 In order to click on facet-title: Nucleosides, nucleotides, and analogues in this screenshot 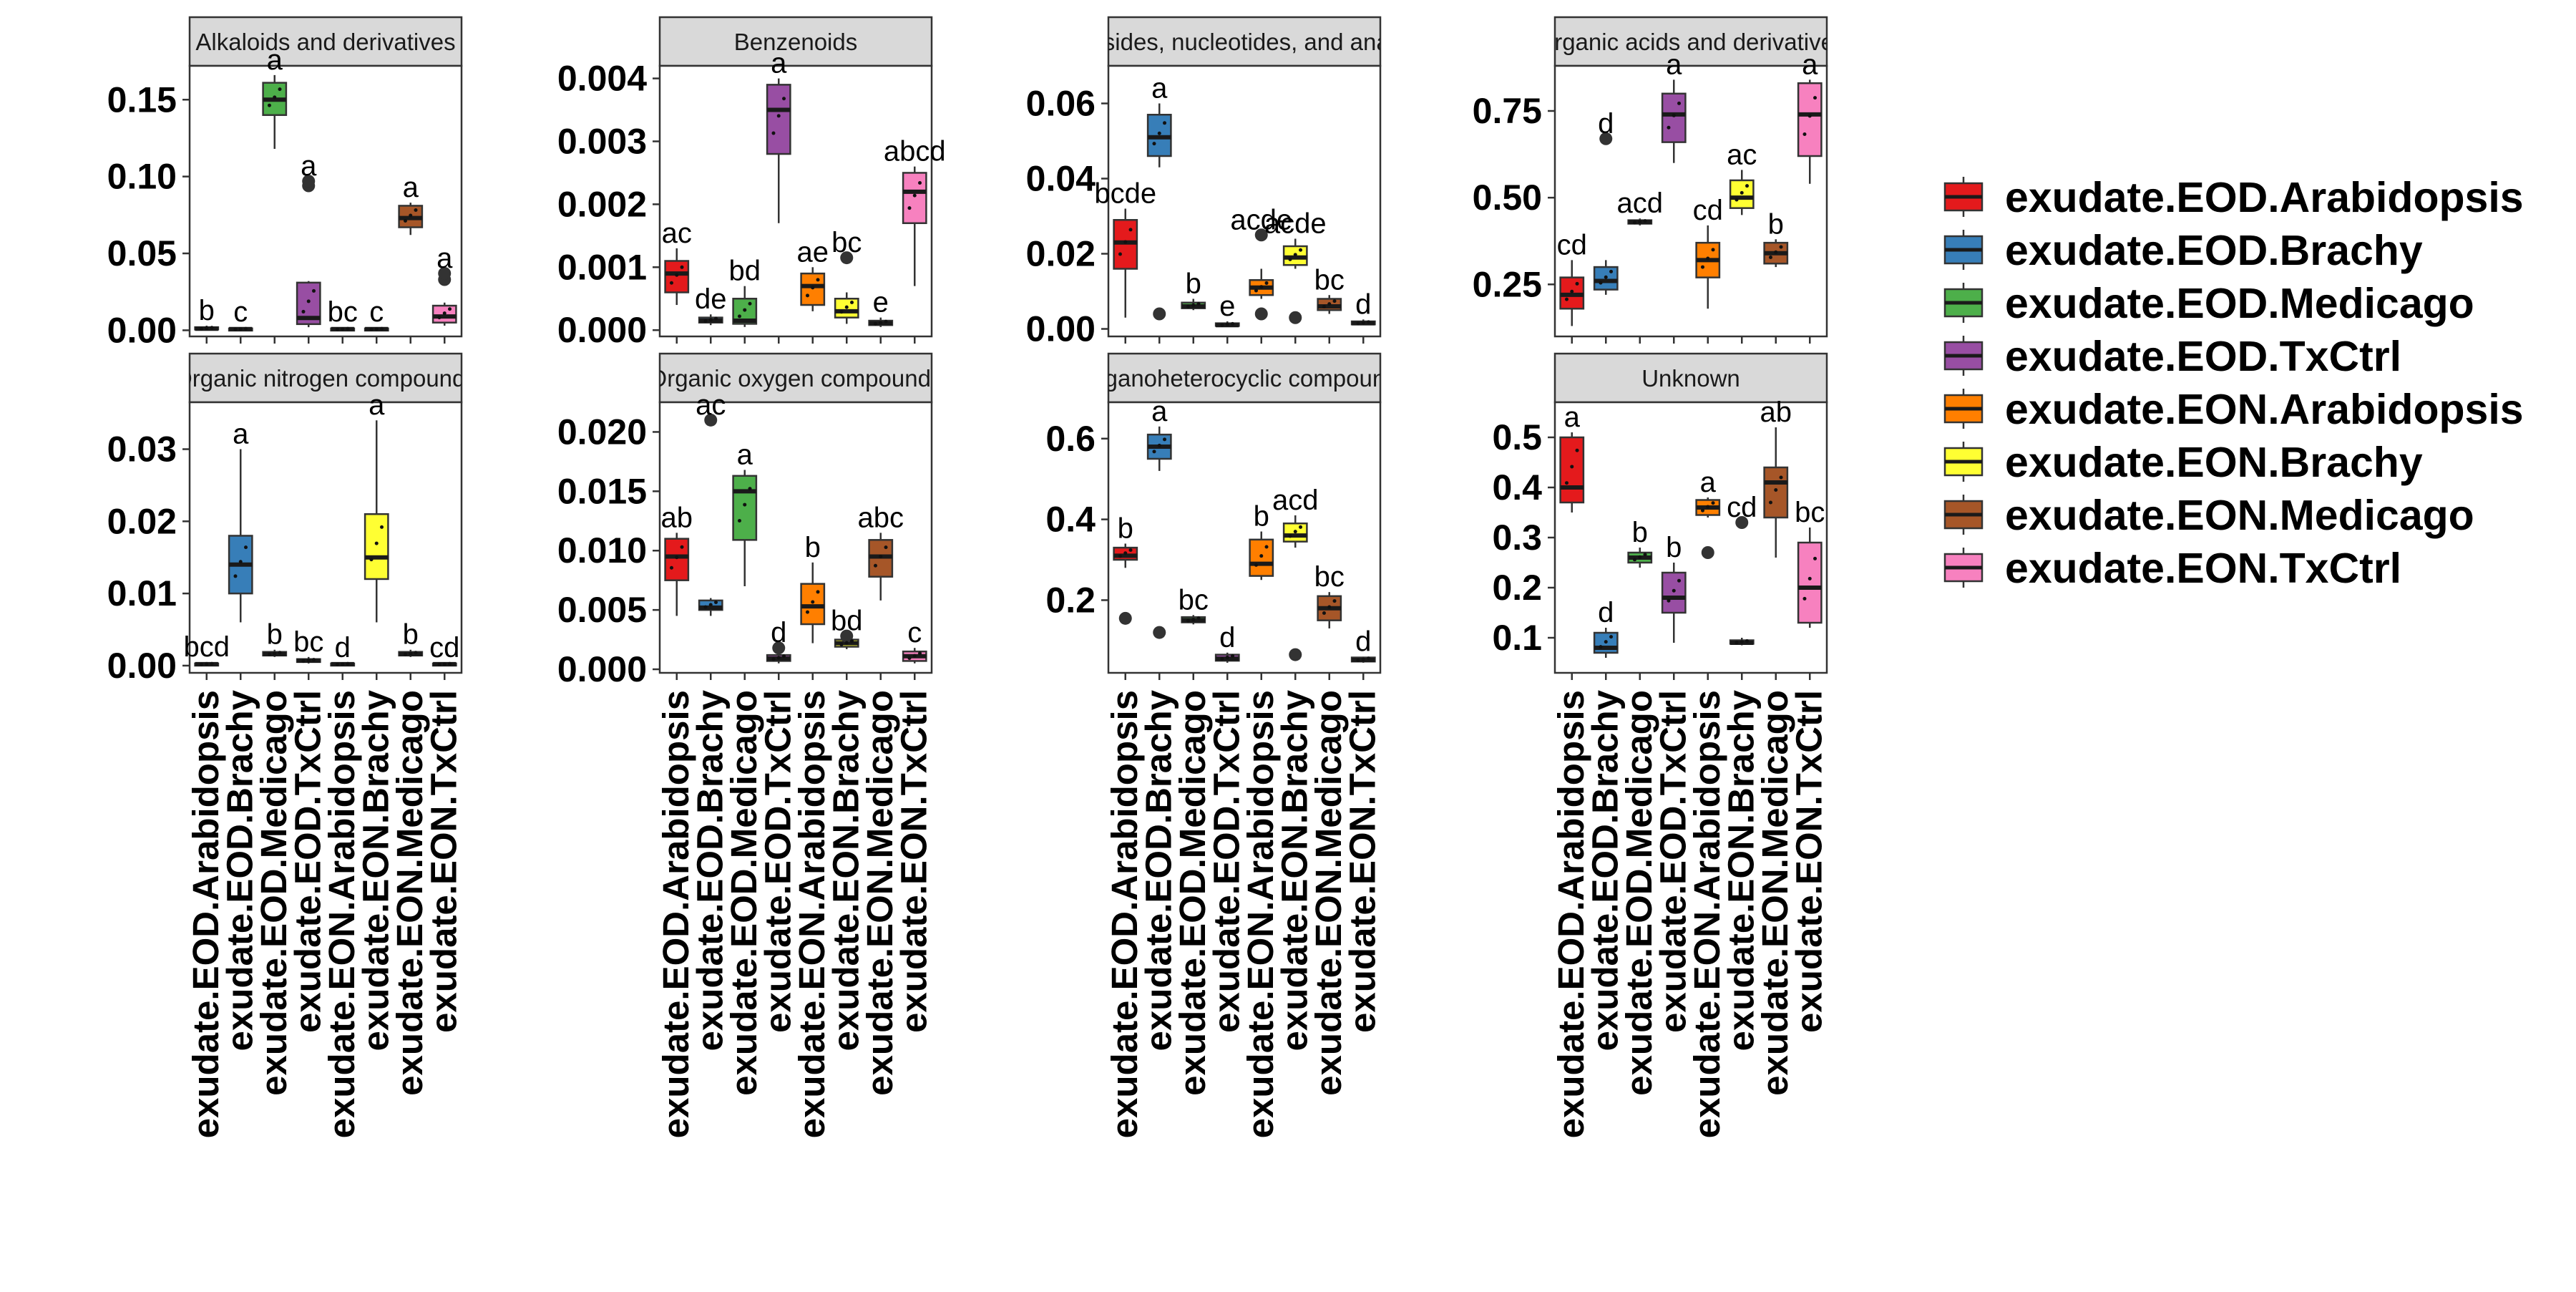, I will do `click(1244, 42)`.